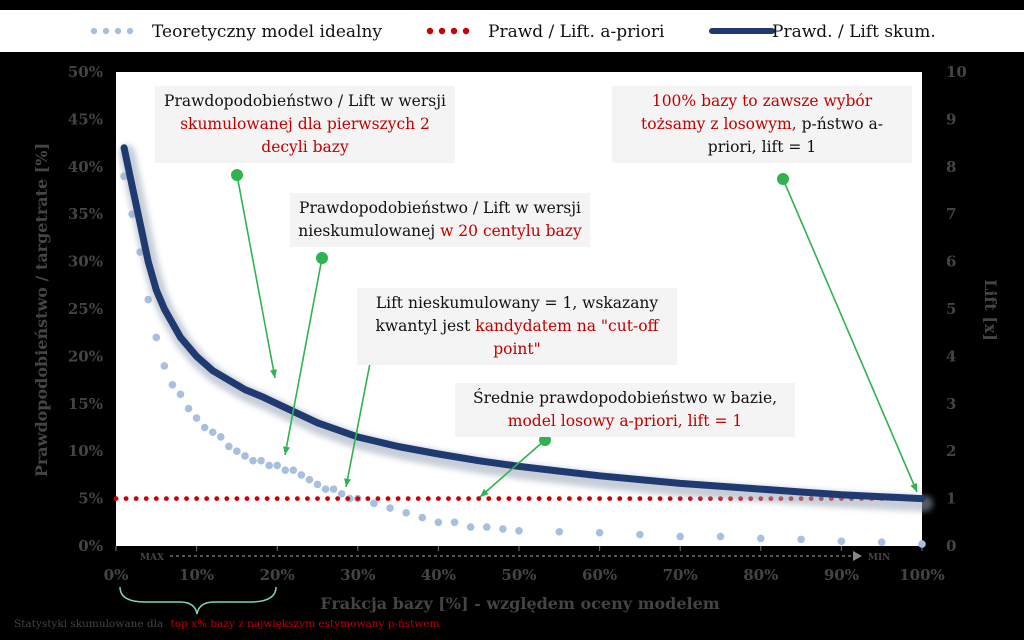  What do you see at coordinates (599, 575) in the screenshot?
I see `x-tick-label: 60%` at bounding box center [599, 575].